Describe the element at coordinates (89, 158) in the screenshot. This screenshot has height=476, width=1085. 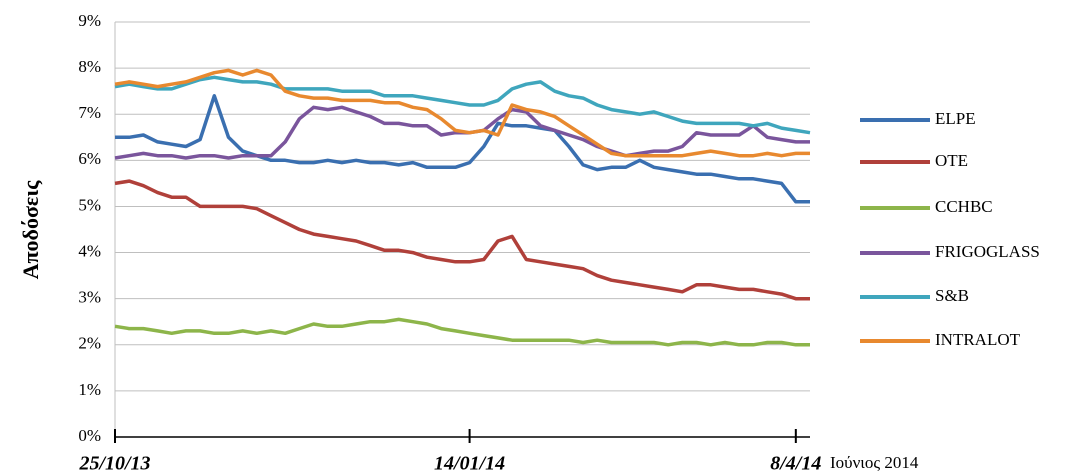
I see `y-tick-label: 6%` at that location.